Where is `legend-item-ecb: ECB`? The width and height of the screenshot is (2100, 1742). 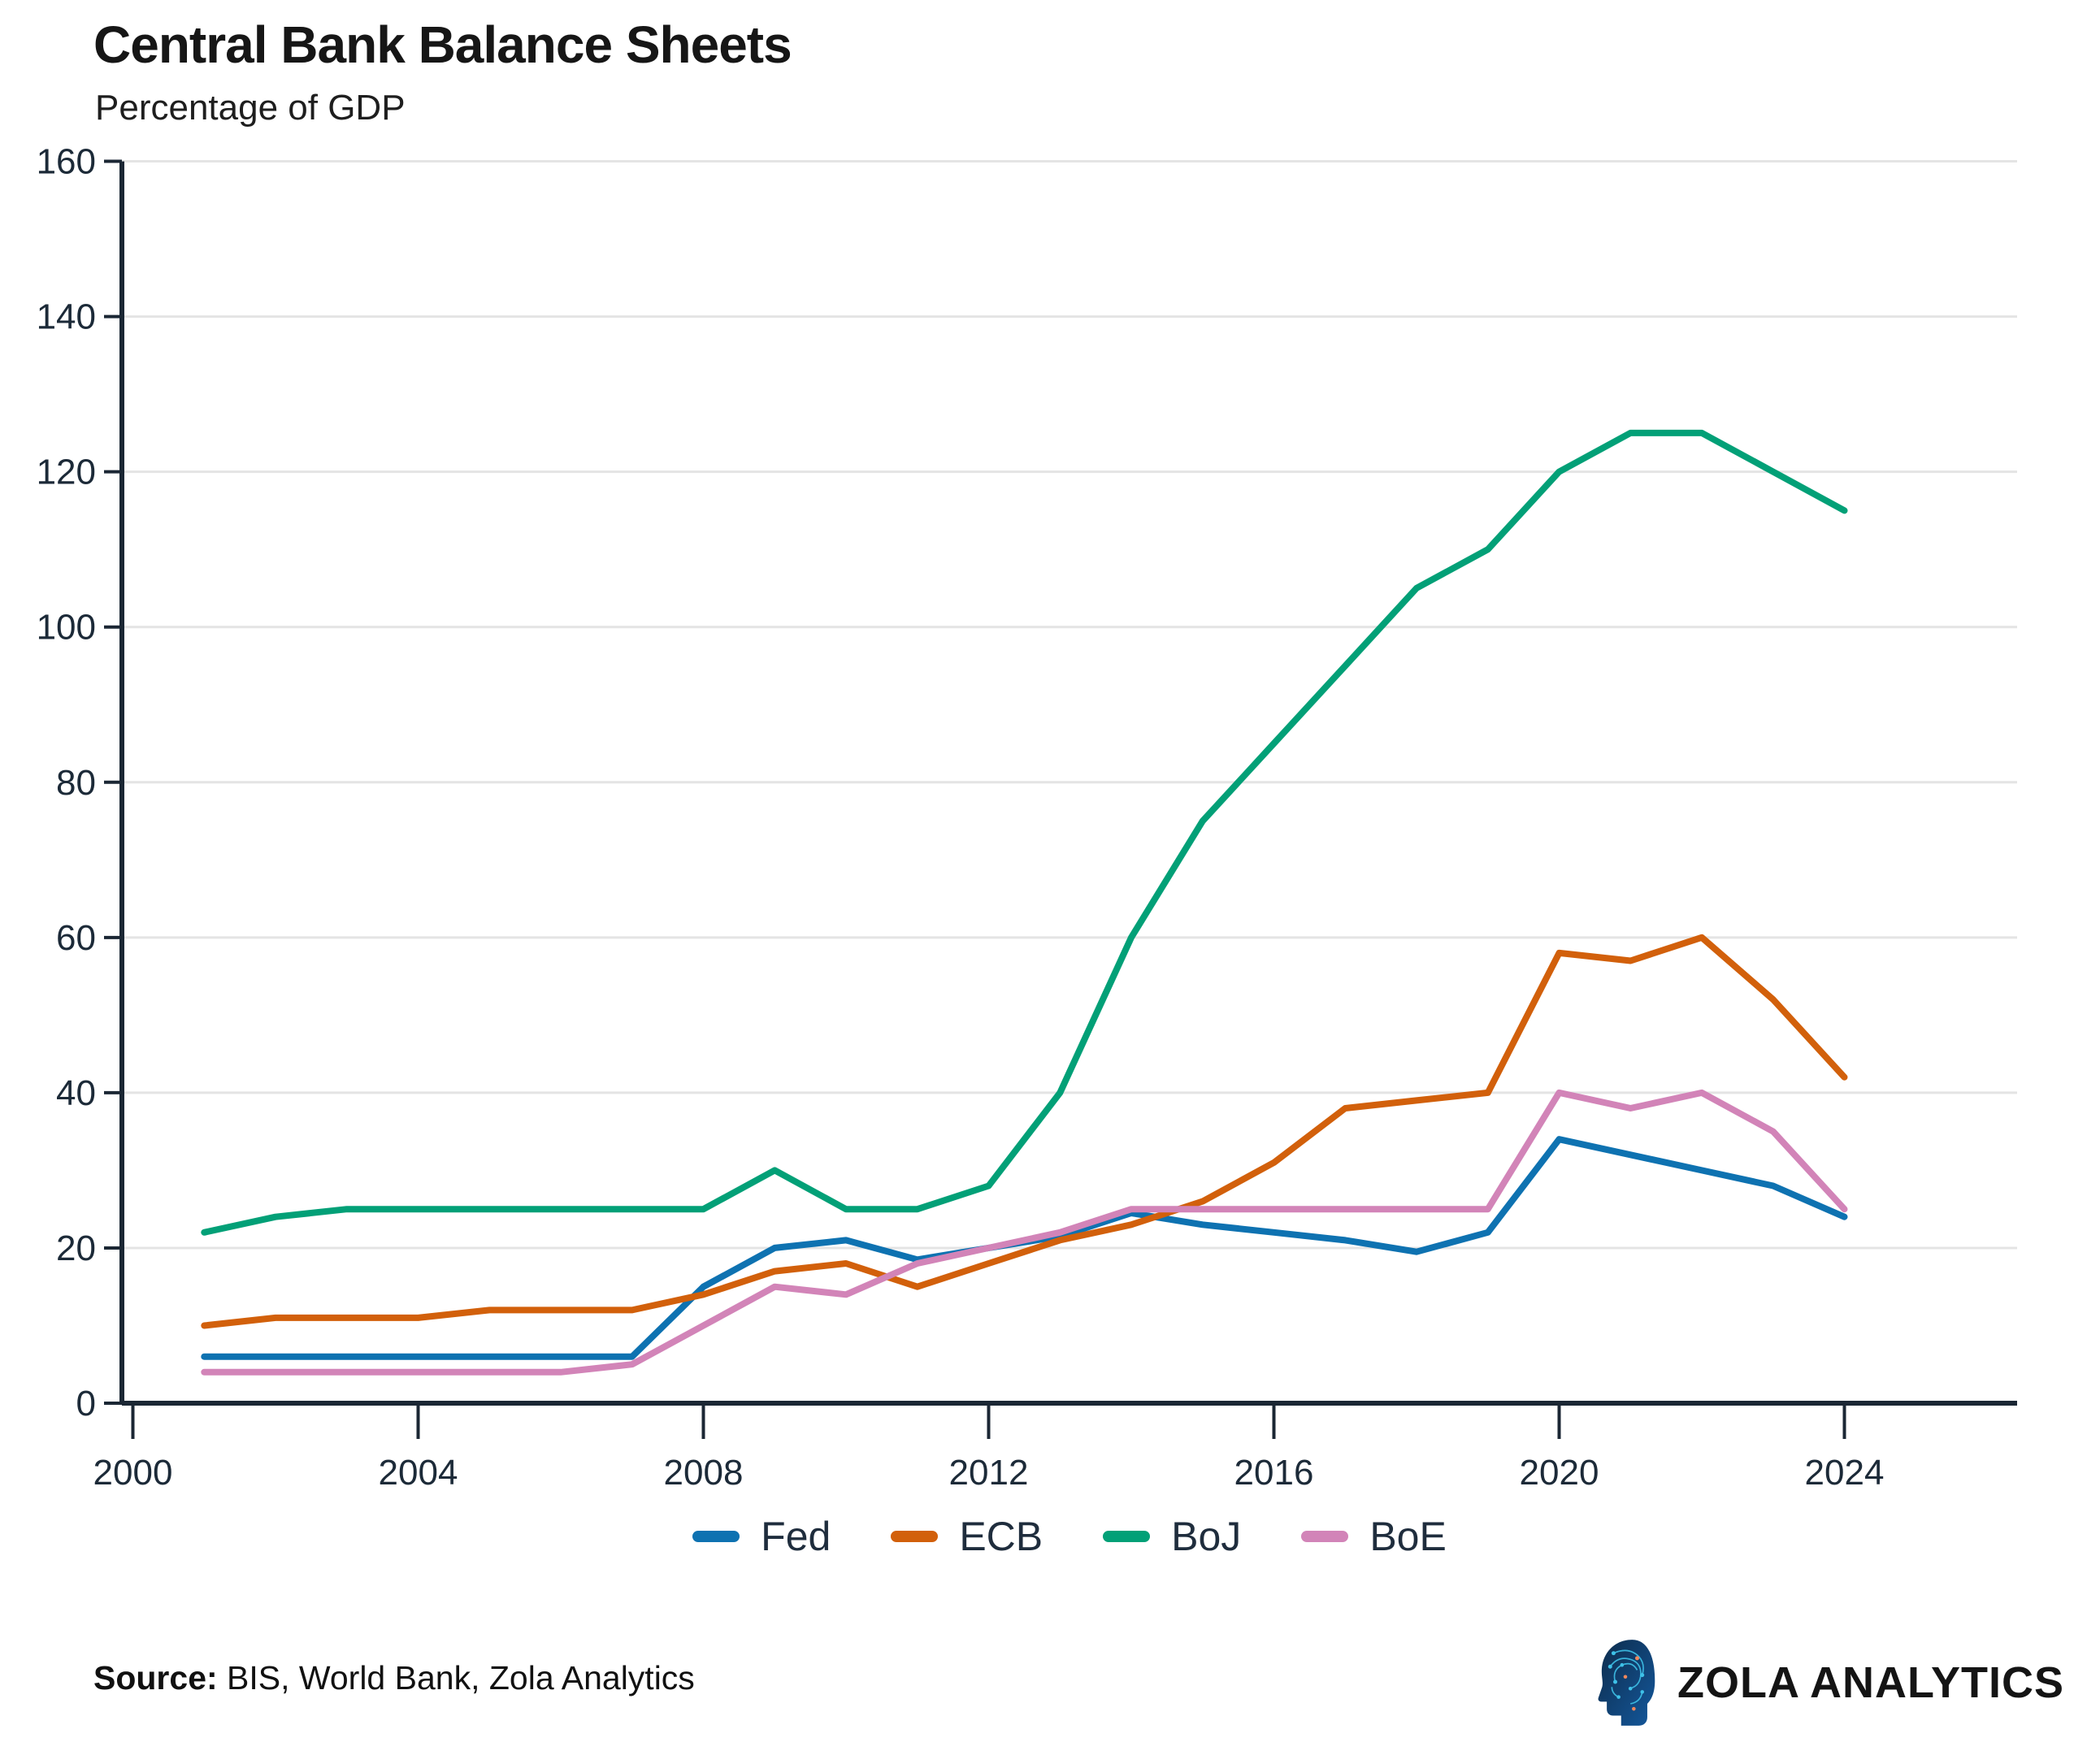
legend-item-ecb: ECB is located at coordinates (967, 1536).